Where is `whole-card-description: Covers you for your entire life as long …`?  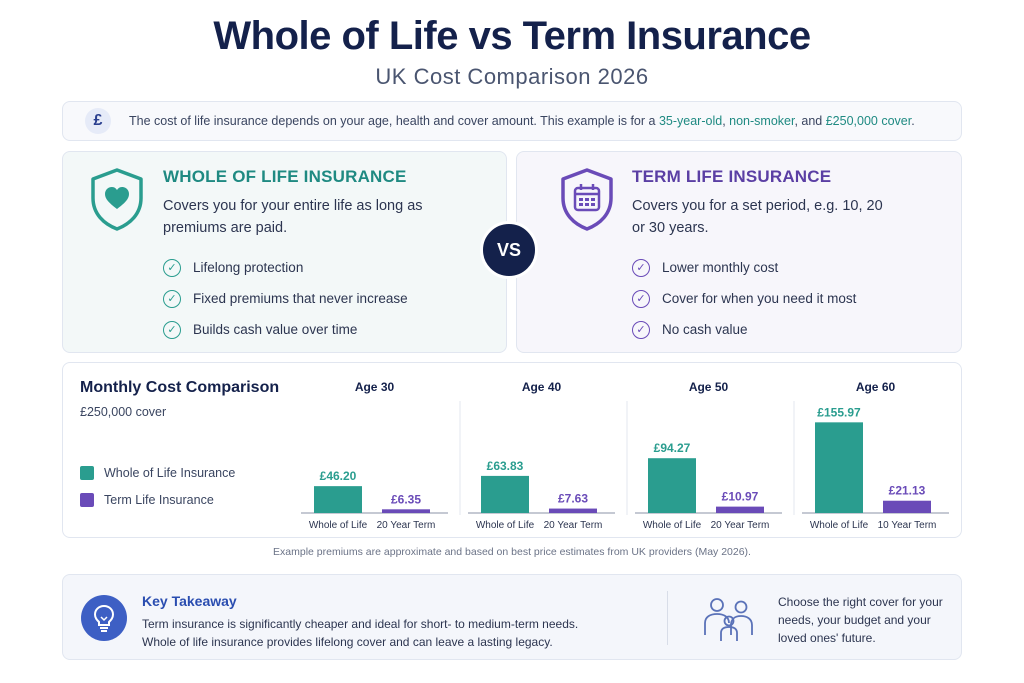 whole-card-description: Covers you for your entire life as long … is located at coordinates (293, 217).